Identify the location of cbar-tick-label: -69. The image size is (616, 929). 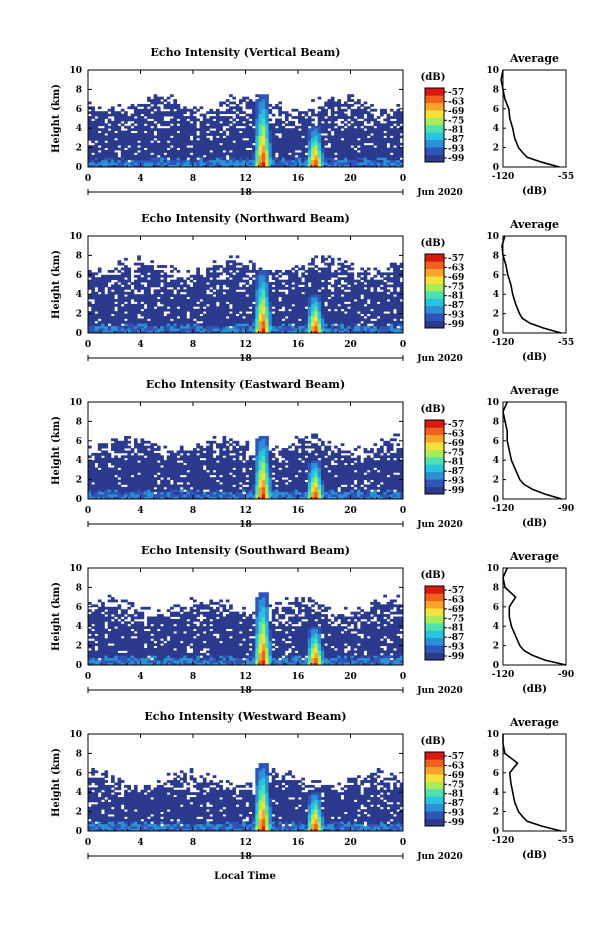
(456, 112).